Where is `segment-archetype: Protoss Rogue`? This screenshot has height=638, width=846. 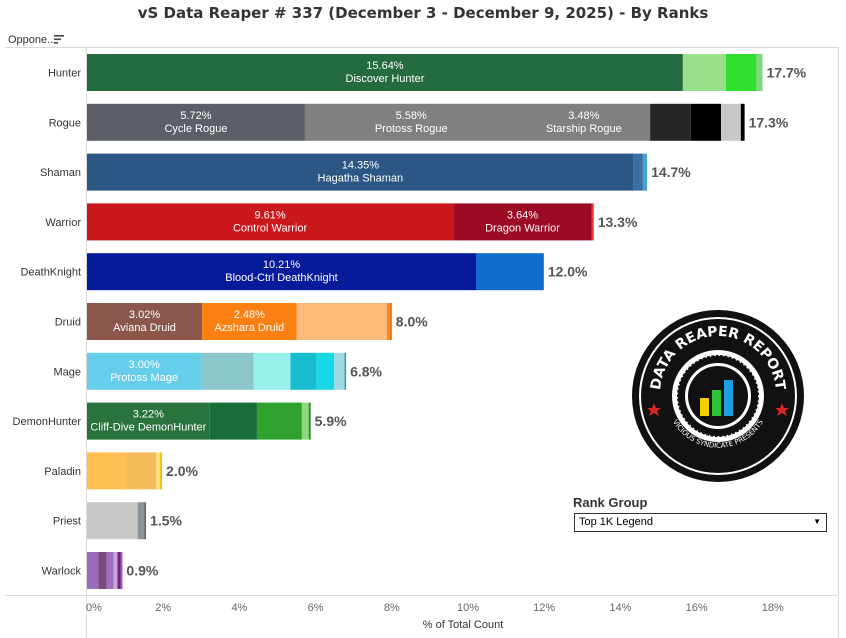 segment-archetype: Protoss Rogue is located at coordinates (411, 129).